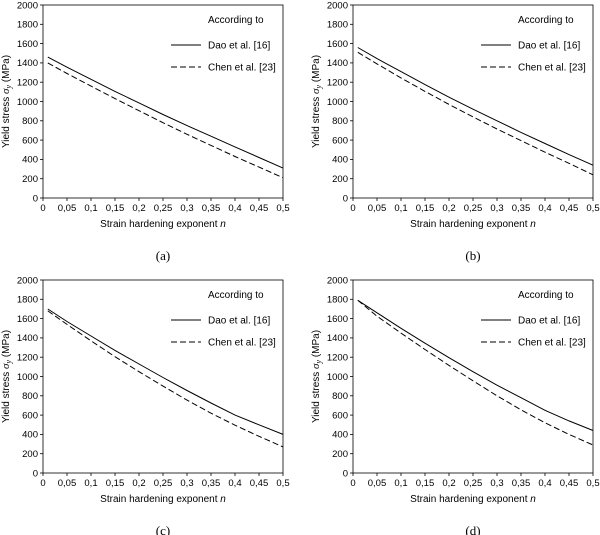  Describe the element at coordinates (30, 160) in the screenshot. I see `y-tick-label: 400` at that location.